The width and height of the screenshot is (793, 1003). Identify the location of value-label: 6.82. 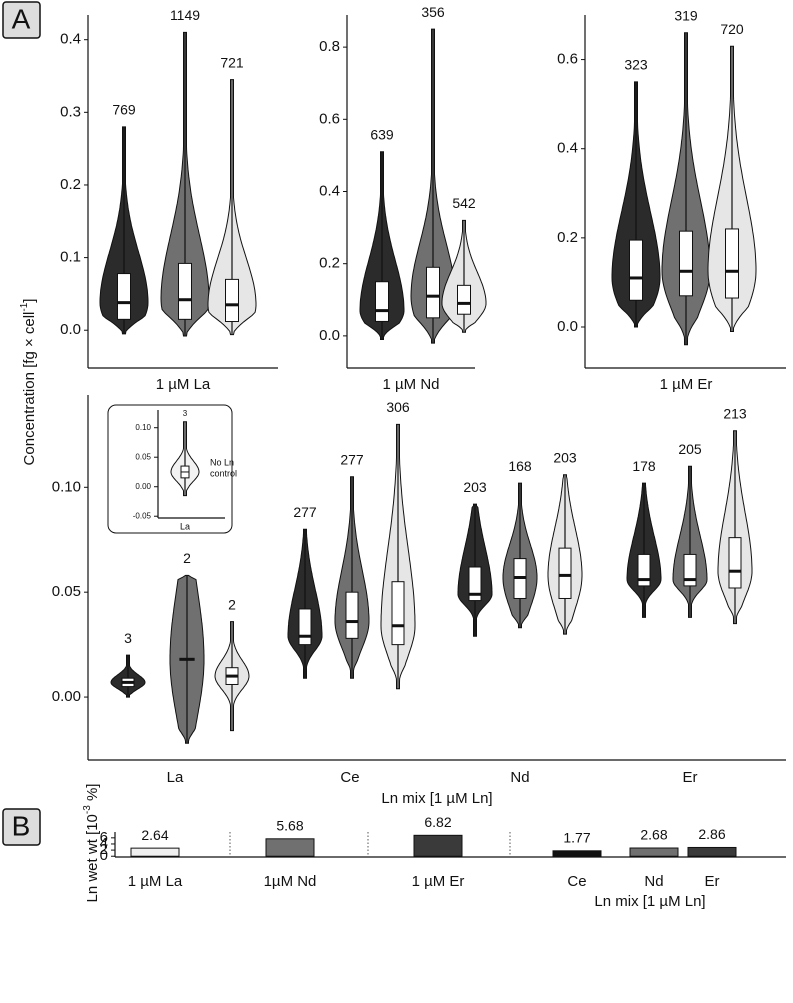
(437, 822).